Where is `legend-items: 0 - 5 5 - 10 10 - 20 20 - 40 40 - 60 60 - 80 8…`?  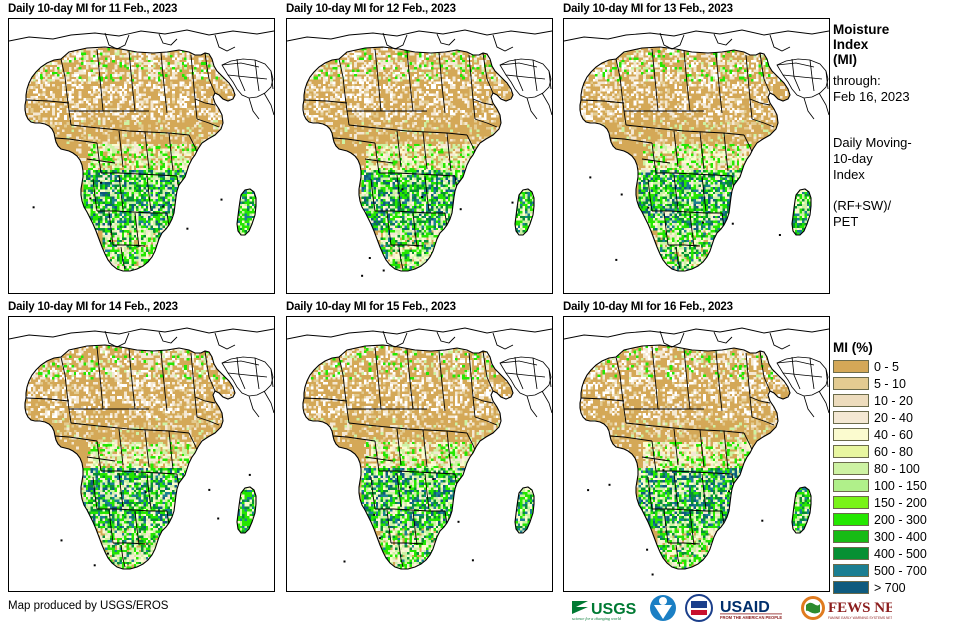 legend-items: 0 - 5 5 - 10 10 - 20 20 - 40 40 - 60 60 - 80 8… is located at coordinates (900, 477).